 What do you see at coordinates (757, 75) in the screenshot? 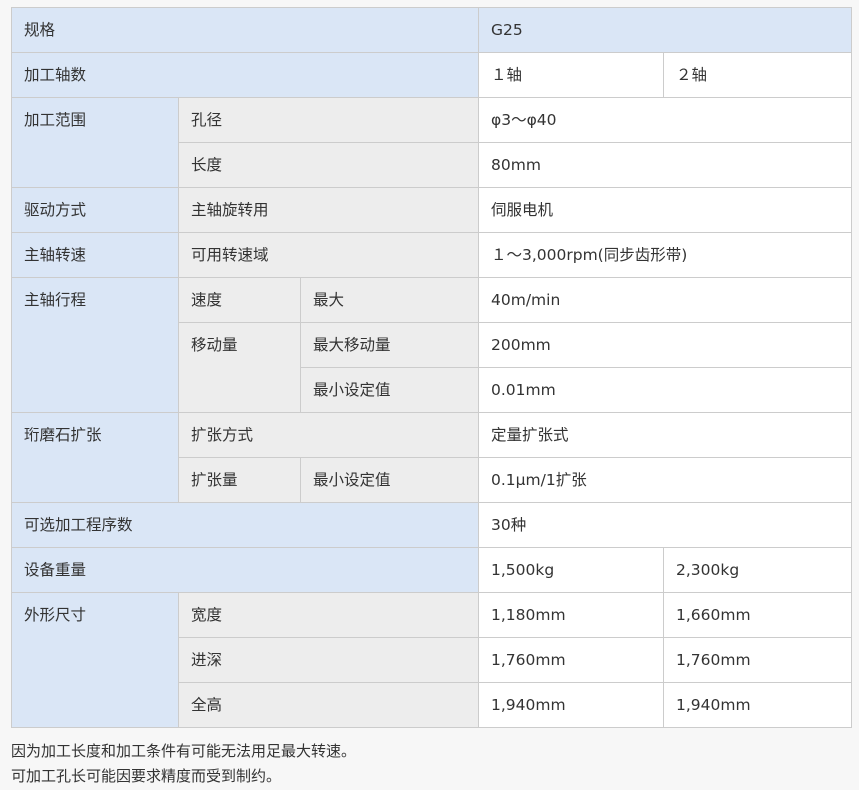
I see `value-cell: ２轴` at bounding box center [757, 75].